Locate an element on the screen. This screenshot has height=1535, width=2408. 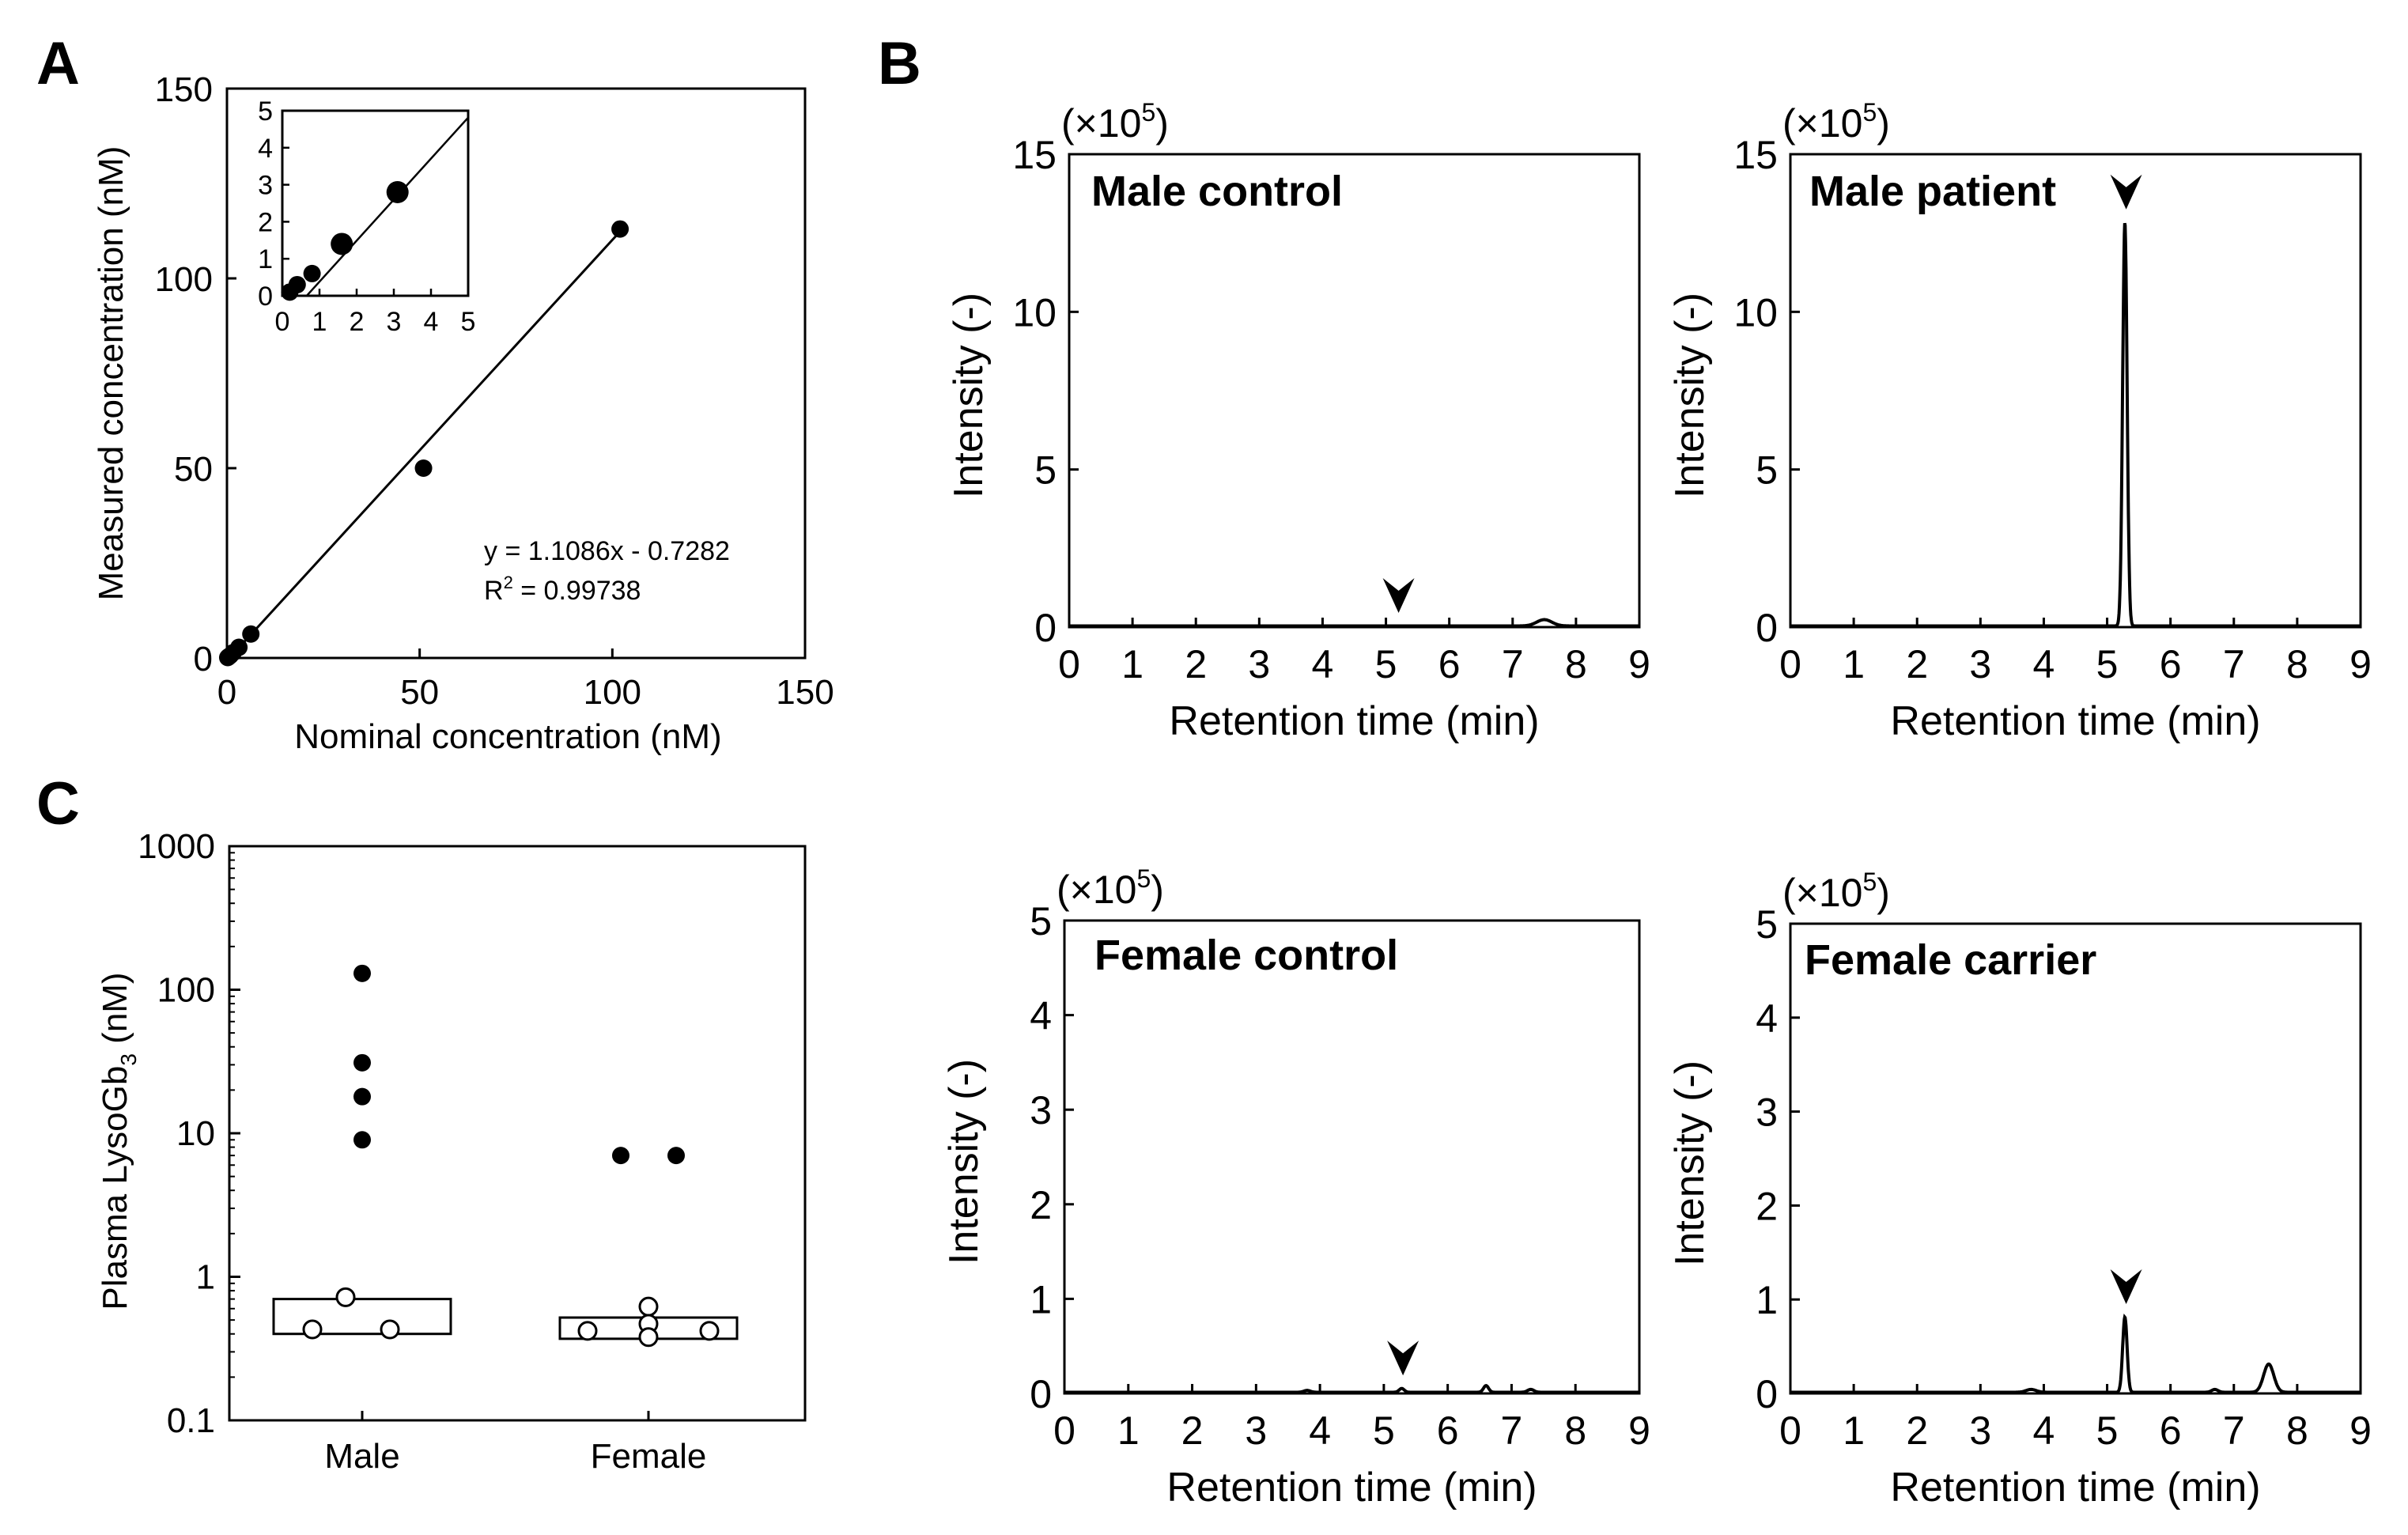
panel-label-c: C is located at coordinates (58, 803).